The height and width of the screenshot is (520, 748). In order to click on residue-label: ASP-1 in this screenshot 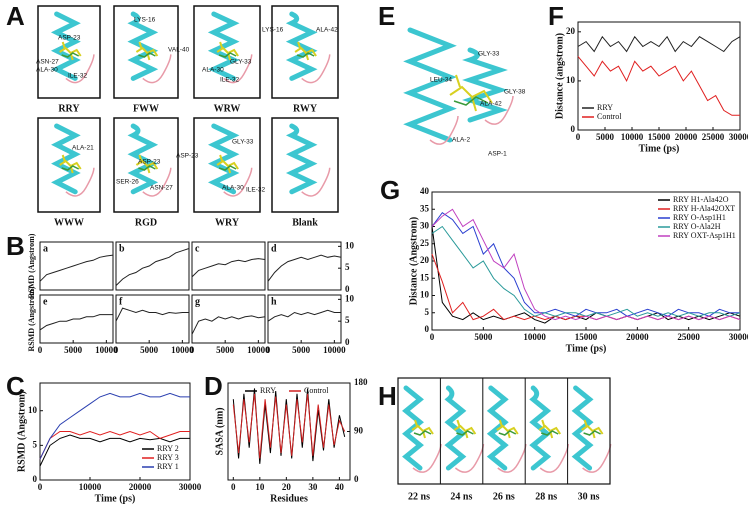, I will do `click(497, 154)`.